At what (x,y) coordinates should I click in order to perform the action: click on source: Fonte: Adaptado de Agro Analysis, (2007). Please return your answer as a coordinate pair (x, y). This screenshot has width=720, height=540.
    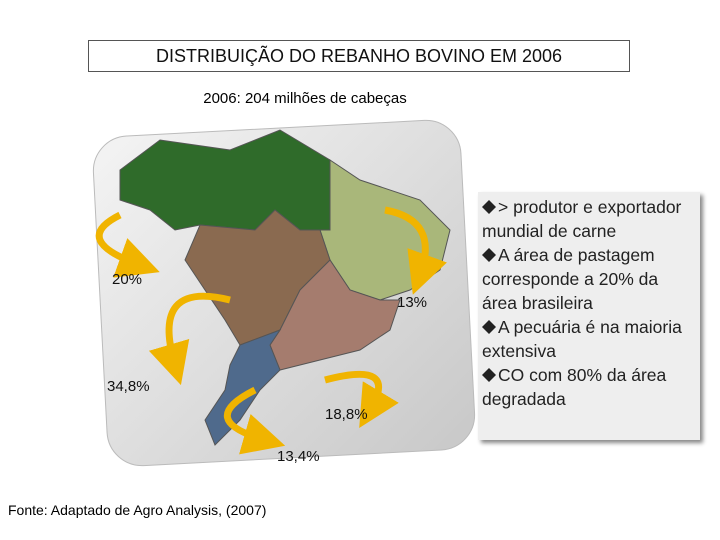
    Looking at the image, I should click on (137, 510).